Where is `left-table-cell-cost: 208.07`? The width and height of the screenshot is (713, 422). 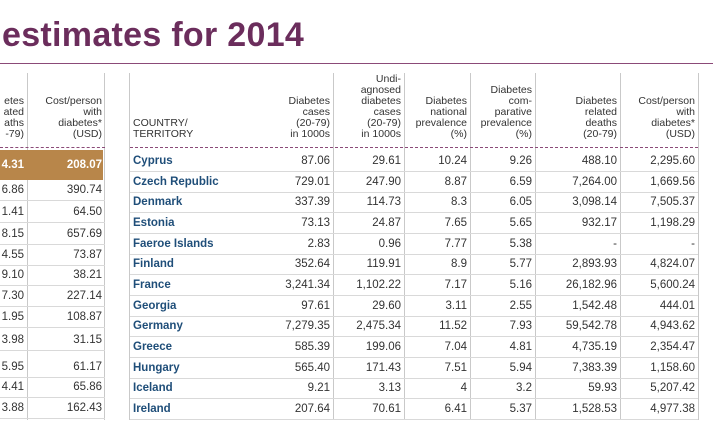
left-table-cell-cost: 208.07 is located at coordinates (84, 165).